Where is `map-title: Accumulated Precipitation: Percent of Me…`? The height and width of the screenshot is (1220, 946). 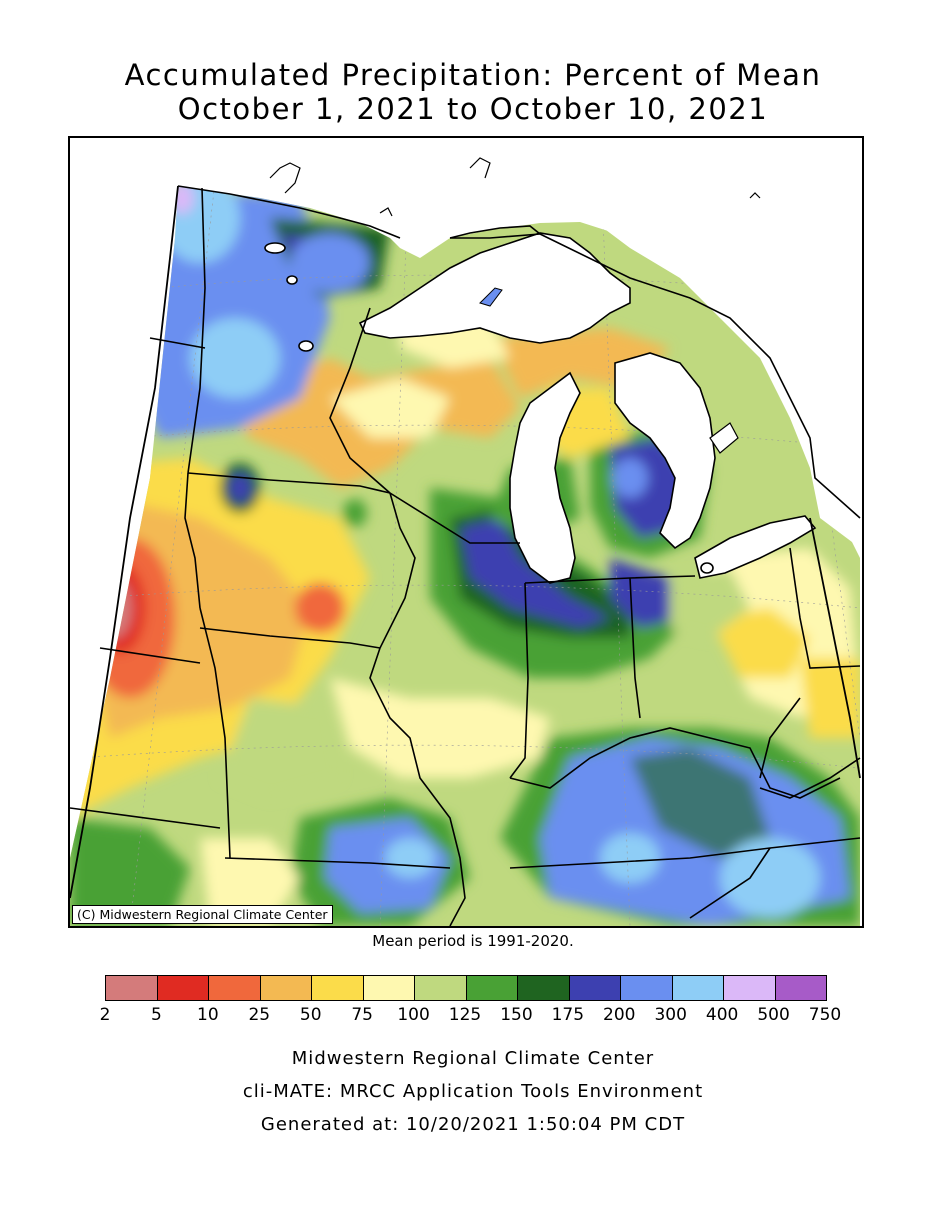
map-title: Accumulated Precipitation: Percent of Me… is located at coordinates (473, 75).